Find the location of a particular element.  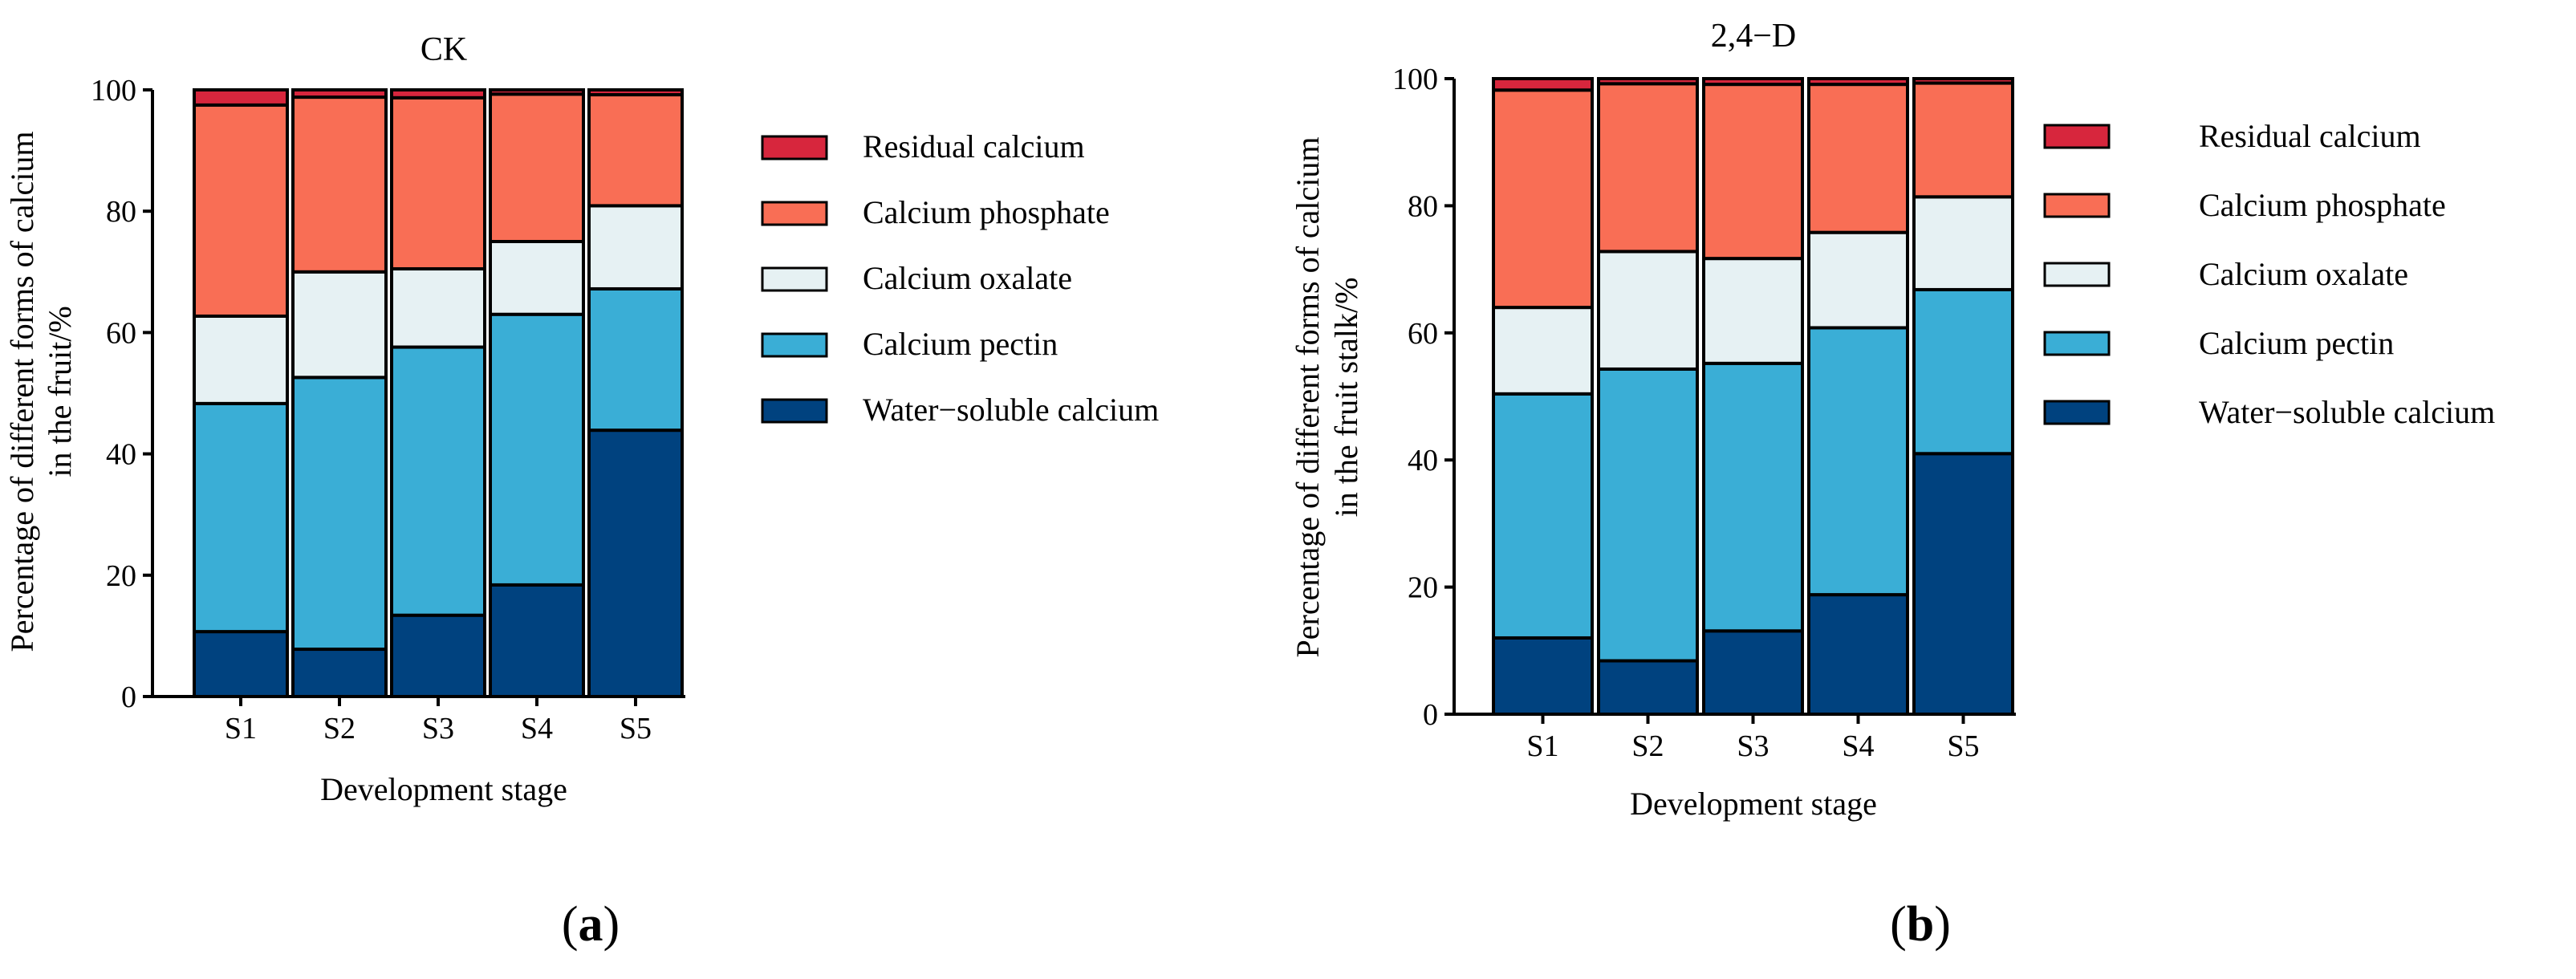

chart-title: 2,4−D is located at coordinates (1754, 36).